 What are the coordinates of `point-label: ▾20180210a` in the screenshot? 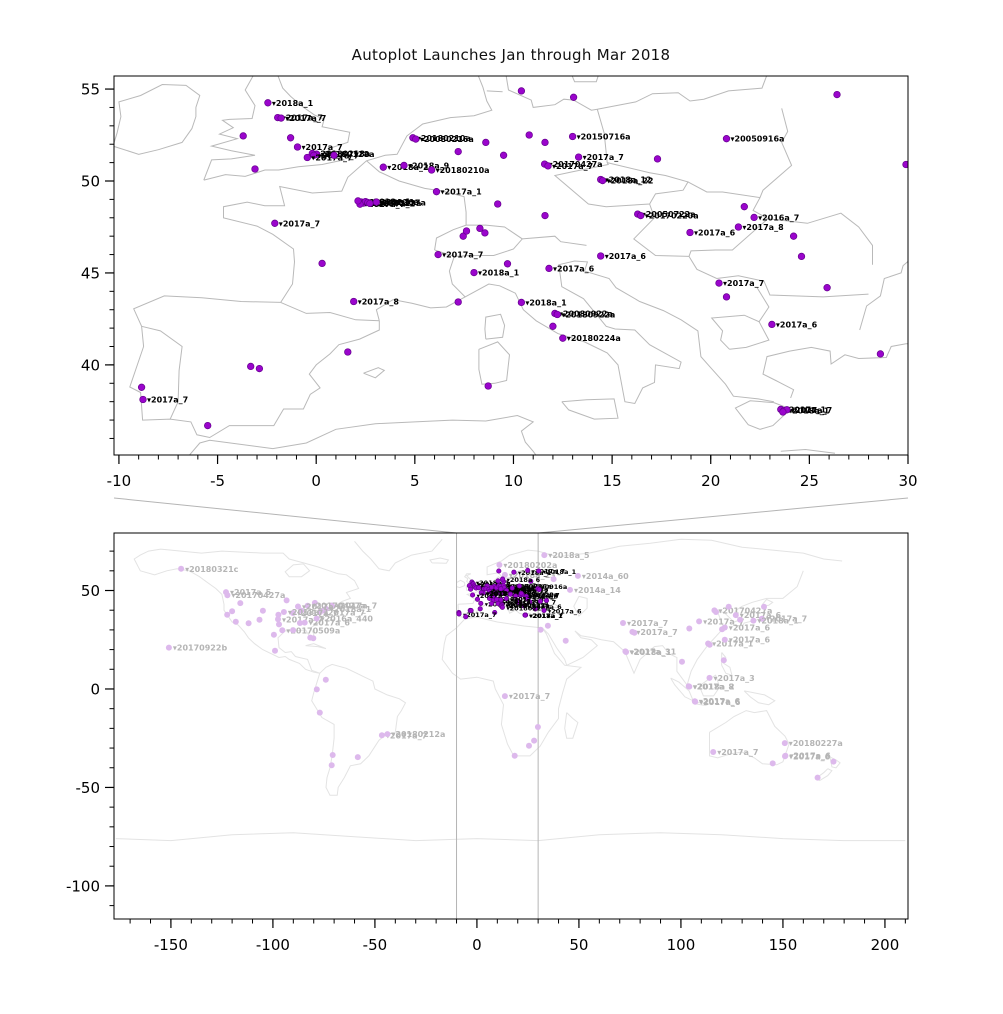 It's located at (444, 138).